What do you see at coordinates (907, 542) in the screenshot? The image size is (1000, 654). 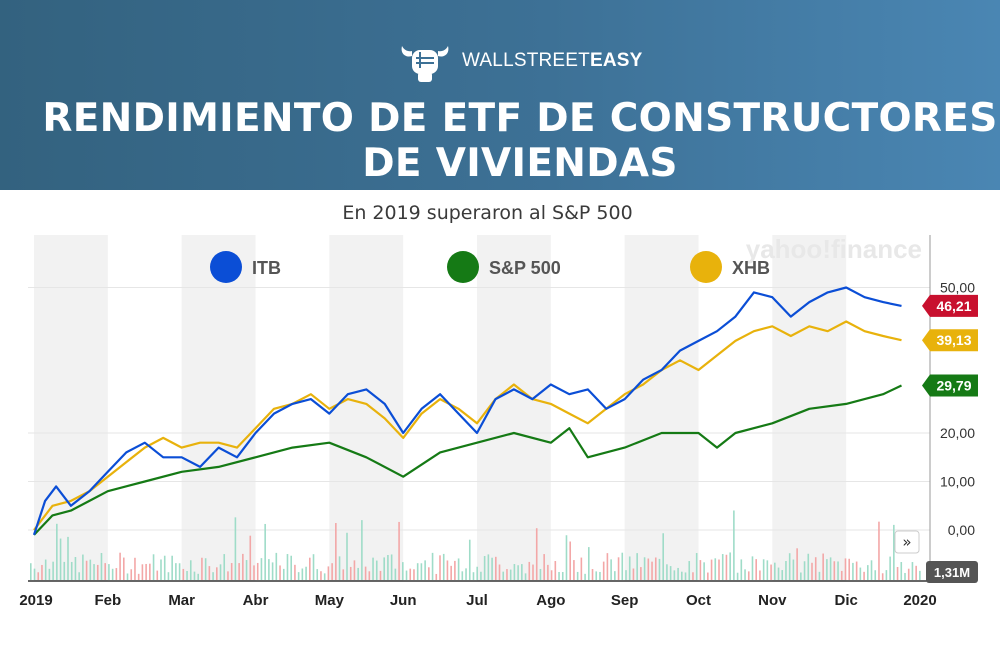 I see `scroll-forward-button: »` at bounding box center [907, 542].